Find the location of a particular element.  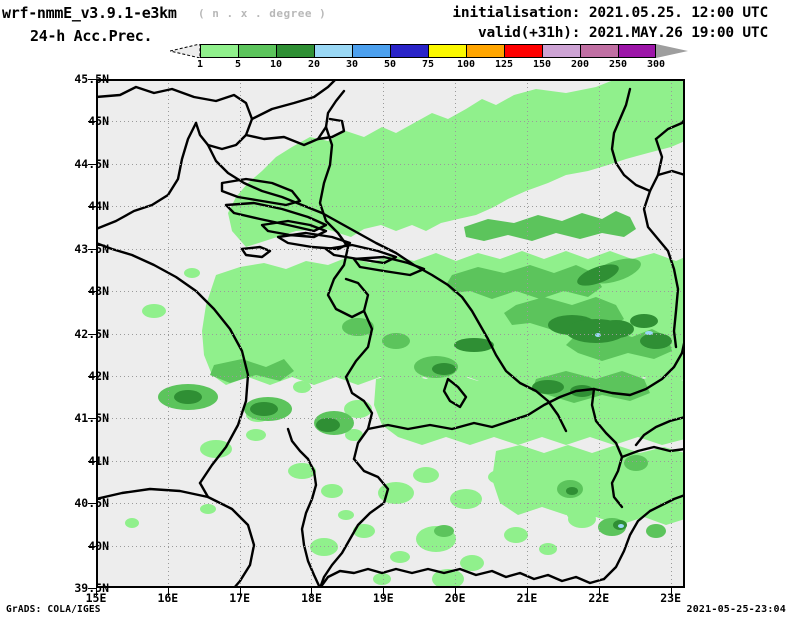

y-axis-label-40.5N: 40.5N is located at coordinates (91, 503).